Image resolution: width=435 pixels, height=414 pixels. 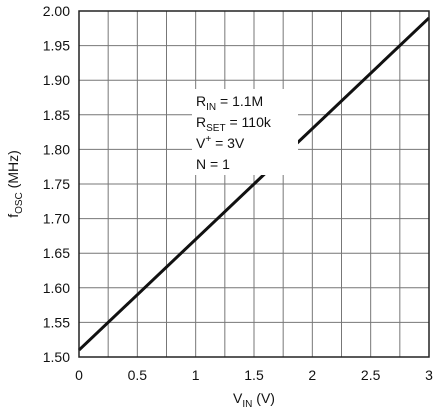 I want to click on annotation-line: V+ = 3V, so click(x=220, y=142).